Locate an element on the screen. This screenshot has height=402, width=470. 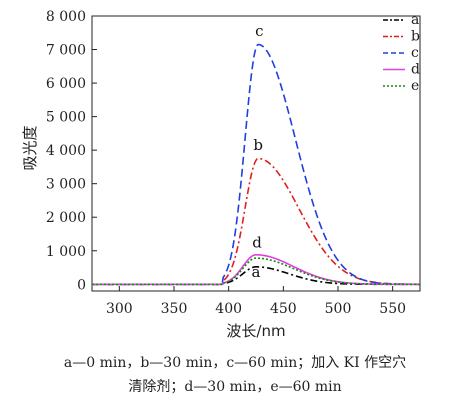
legend-label-e: e is located at coordinates (415, 86).